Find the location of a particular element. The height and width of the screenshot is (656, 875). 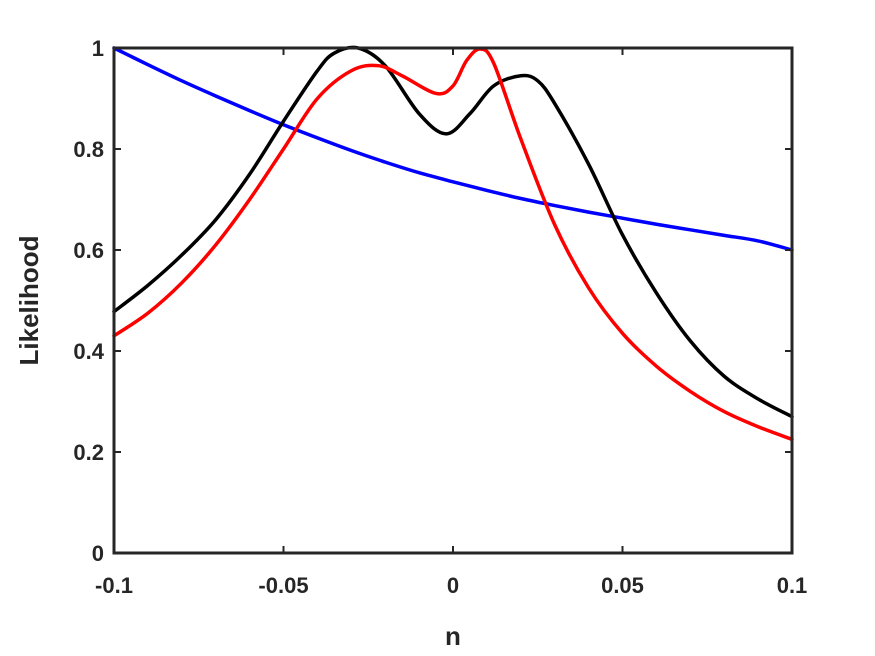

x-tick-label: 0.1 is located at coordinates (792, 585).